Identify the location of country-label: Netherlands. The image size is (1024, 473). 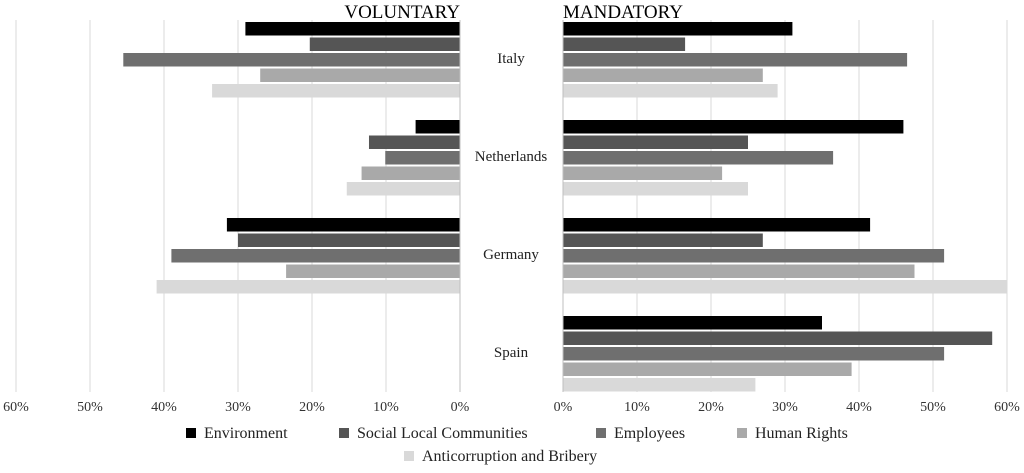
(511, 157).